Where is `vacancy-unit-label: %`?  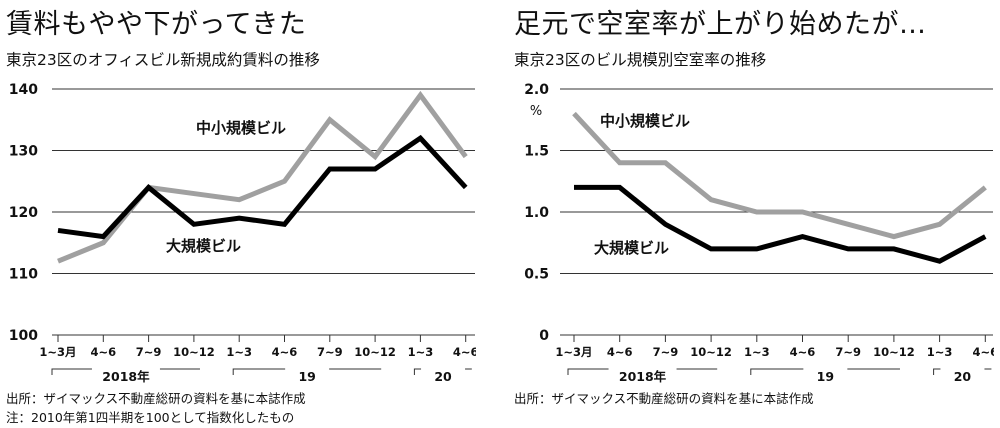 vacancy-unit-label: % is located at coordinates (536, 111).